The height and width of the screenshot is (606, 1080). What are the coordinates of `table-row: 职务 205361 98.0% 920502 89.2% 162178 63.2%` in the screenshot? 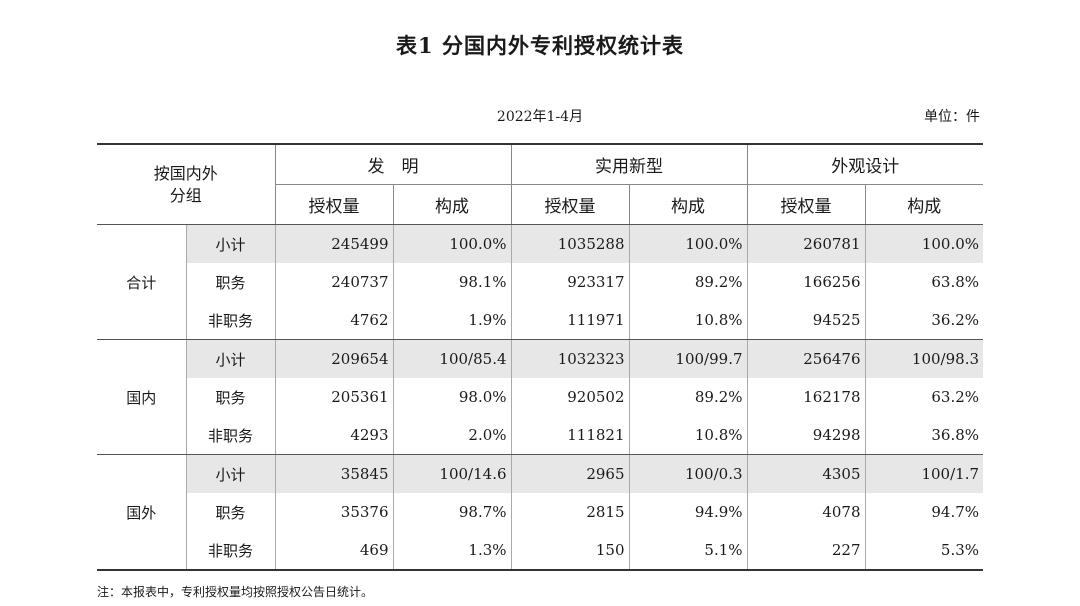 It's located at (540, 397).